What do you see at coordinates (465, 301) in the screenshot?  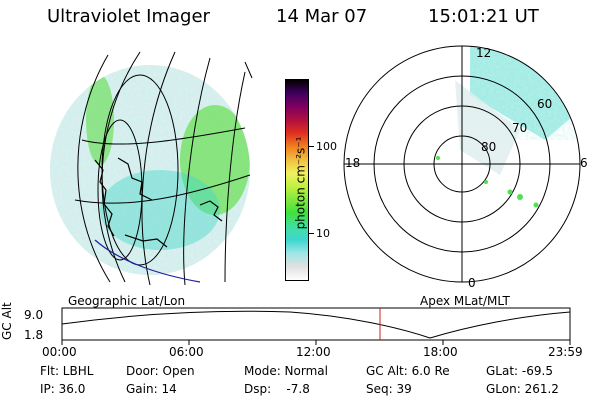 I see `polar-label: Apex MLat/MLT` at bounding box center [465, 301].